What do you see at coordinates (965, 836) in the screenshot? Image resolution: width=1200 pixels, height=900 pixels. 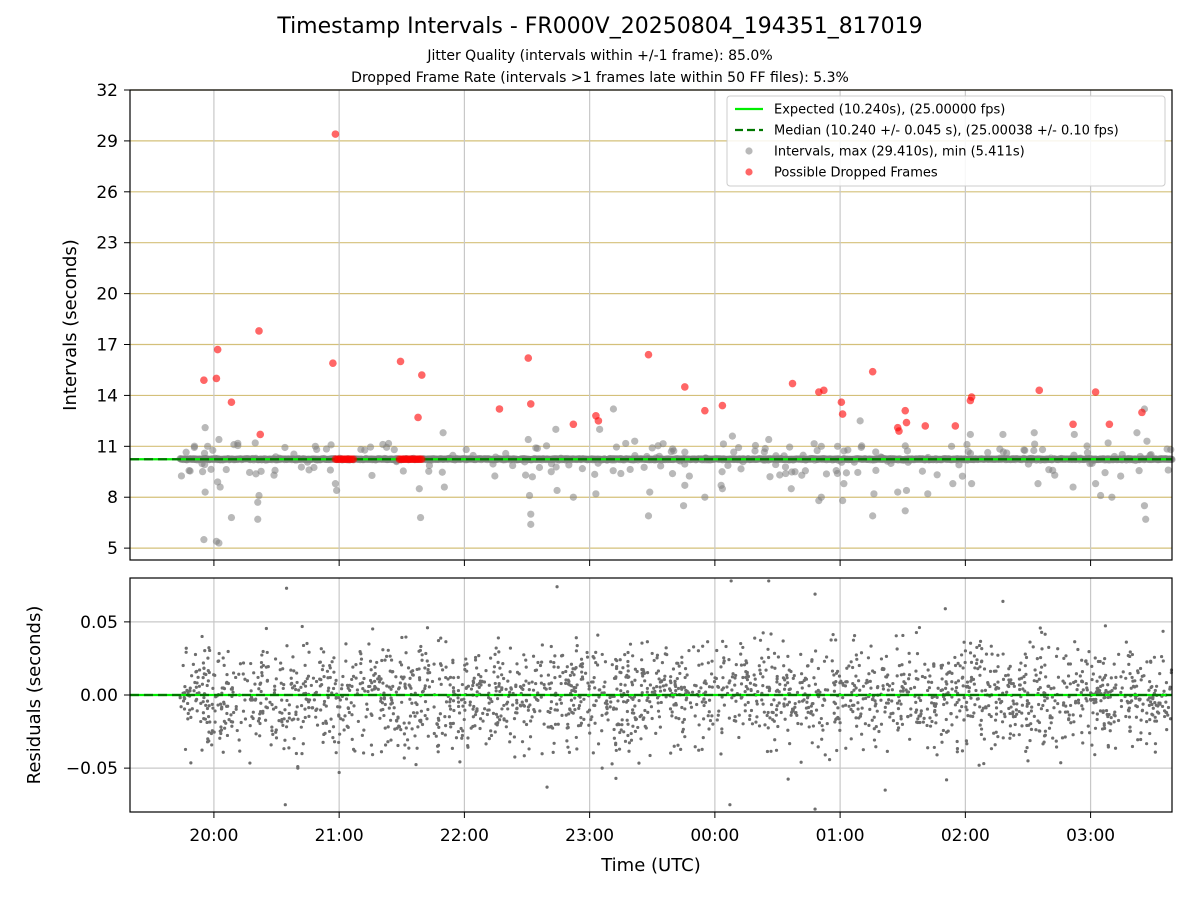 I see `x-tick-label: 02:00` at bounding box center [965, 836].